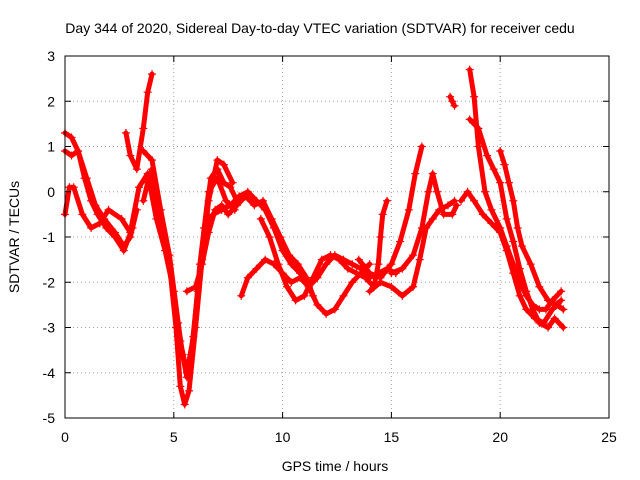  I want to click on y-tick-label: -4, so click(49, 373).